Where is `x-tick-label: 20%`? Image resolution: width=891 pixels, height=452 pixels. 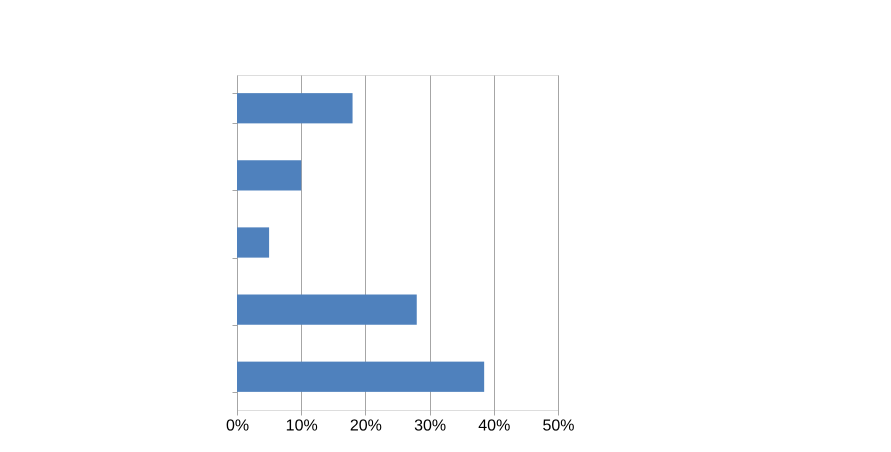
x-tick-label: 20% is located at coordinates (366, 426).